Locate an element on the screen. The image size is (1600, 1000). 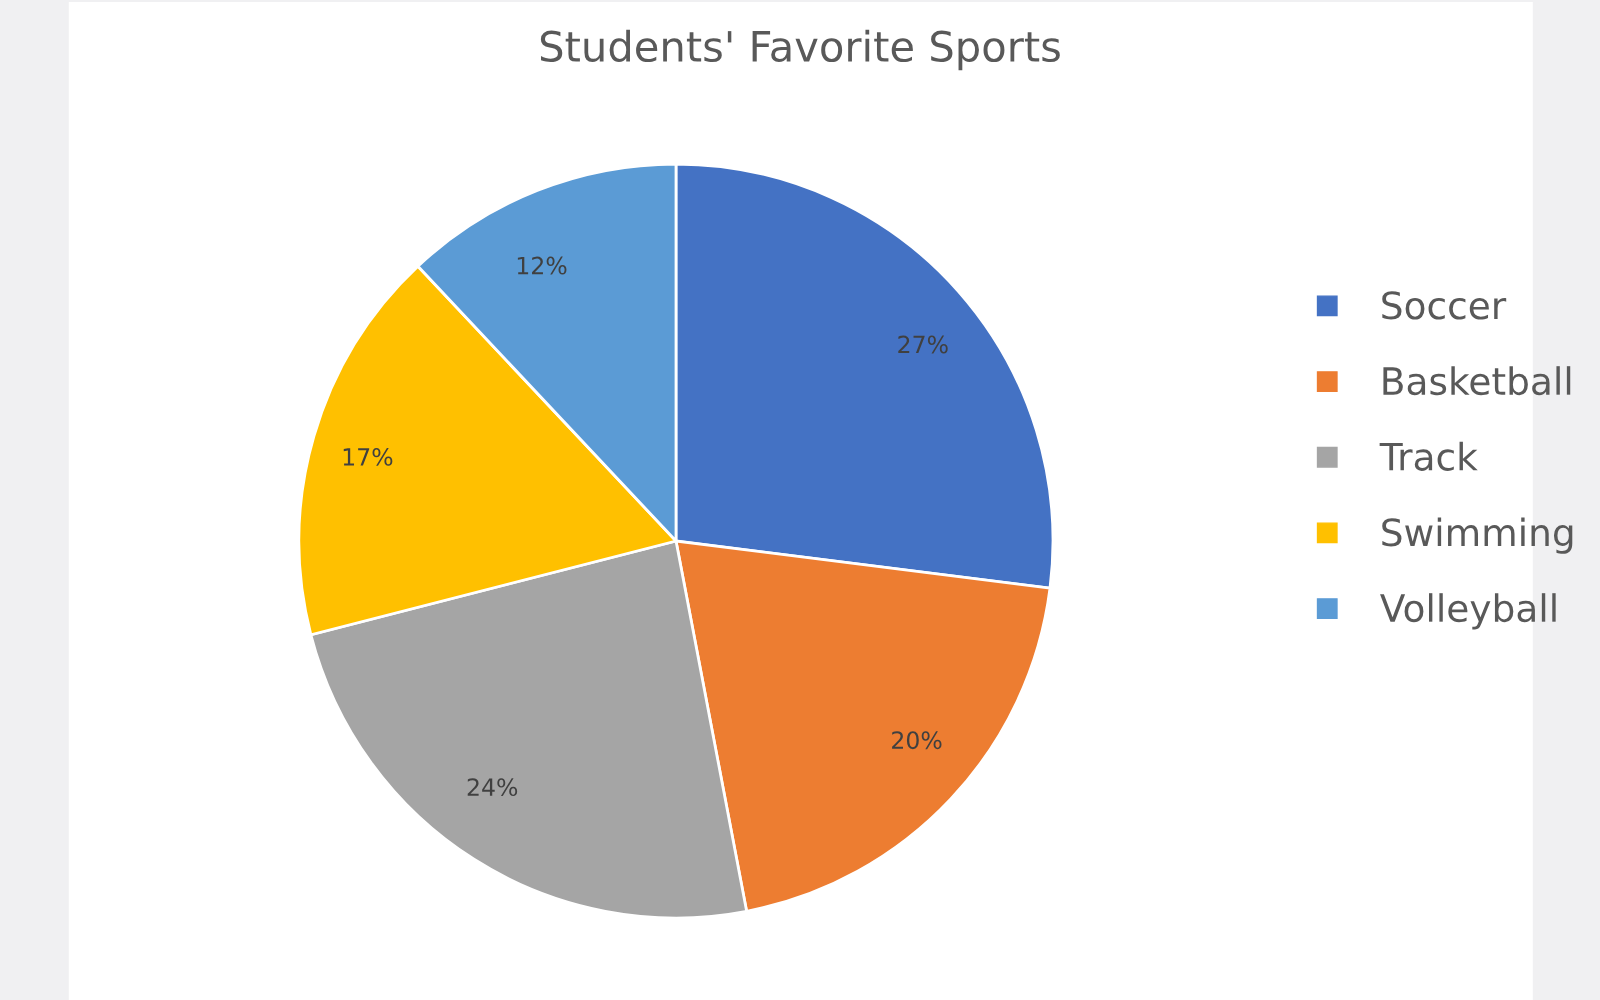
legend-label: Swimming is located at coordinates (1477, 535).